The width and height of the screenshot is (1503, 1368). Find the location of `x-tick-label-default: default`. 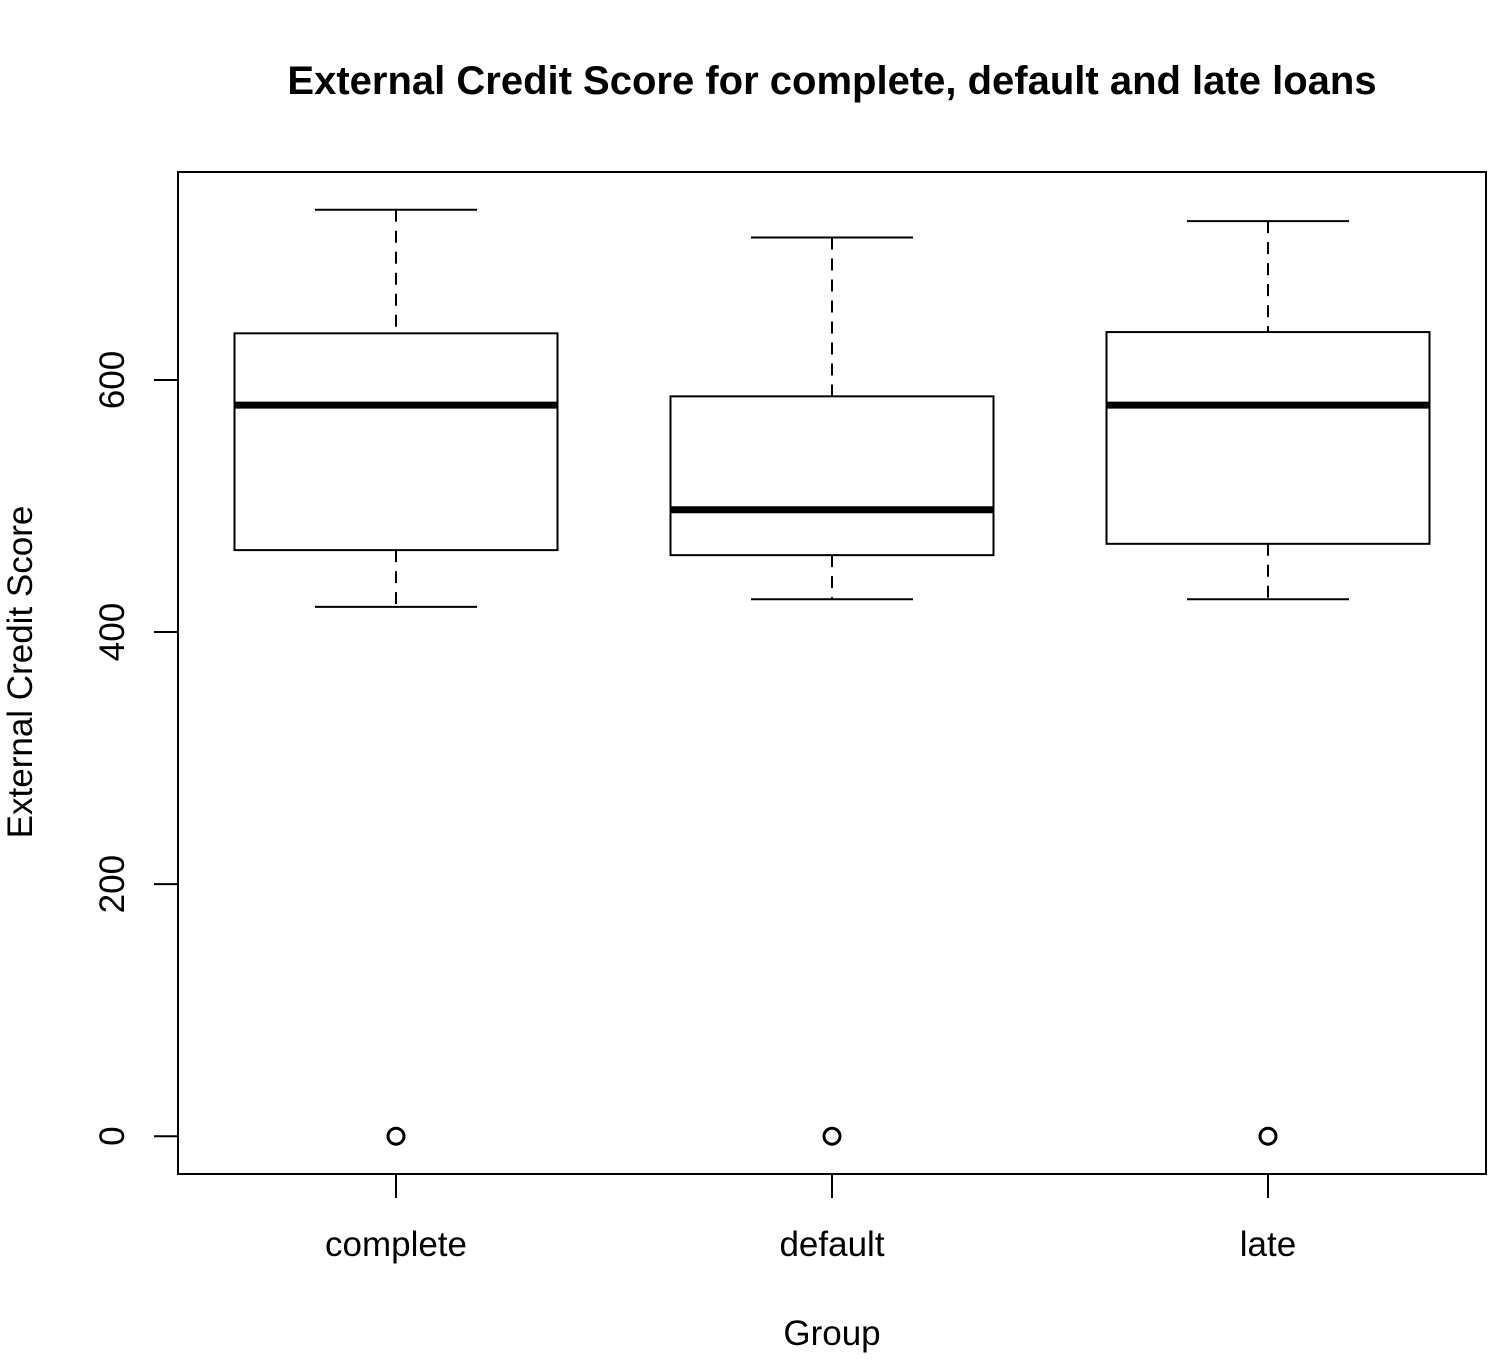

x-tick-label-default: default is located at coordinates (831, 1244).